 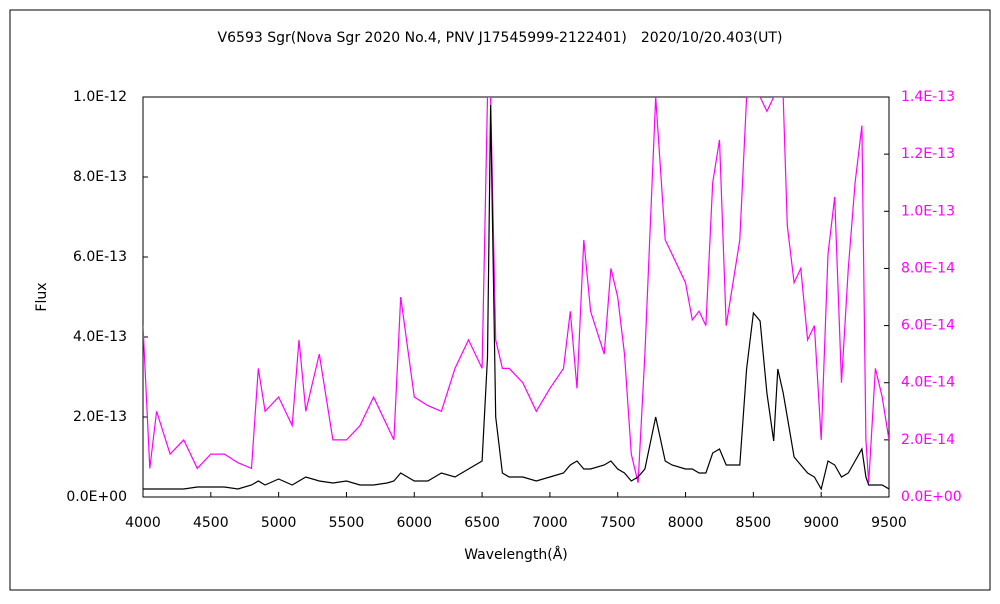 What do you see at coordinates (928, 440) in the screenshot?
I see `y2-tick-label: 2.0E-14` at bounding box center [928, 440].